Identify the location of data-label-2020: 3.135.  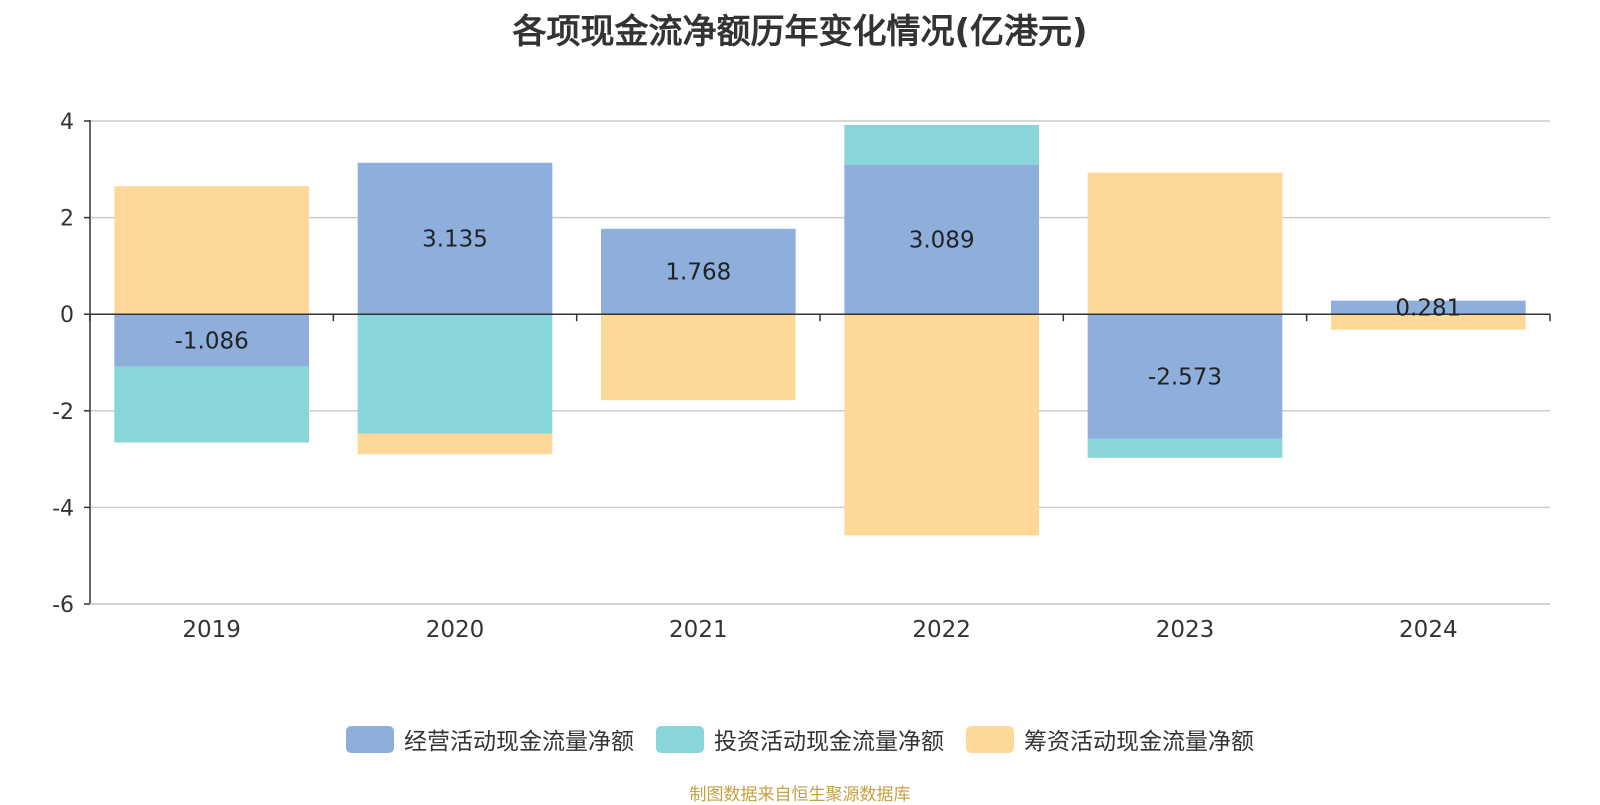
(455, 239).